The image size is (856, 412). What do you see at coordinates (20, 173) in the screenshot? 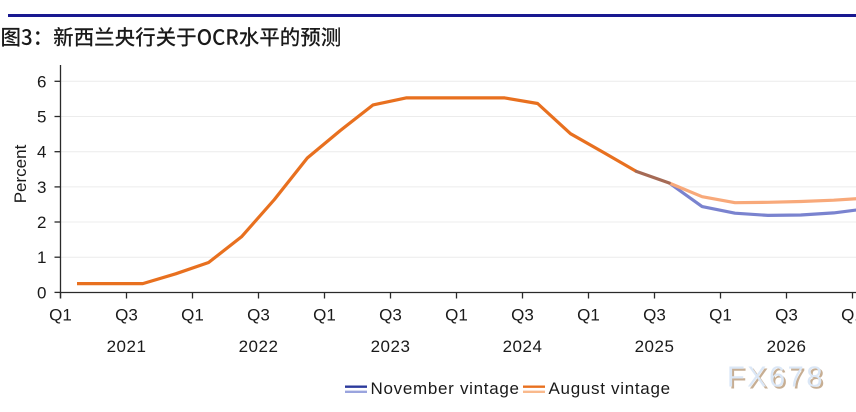
I see `svg-text: Percent` at bounding box center [20, 173].